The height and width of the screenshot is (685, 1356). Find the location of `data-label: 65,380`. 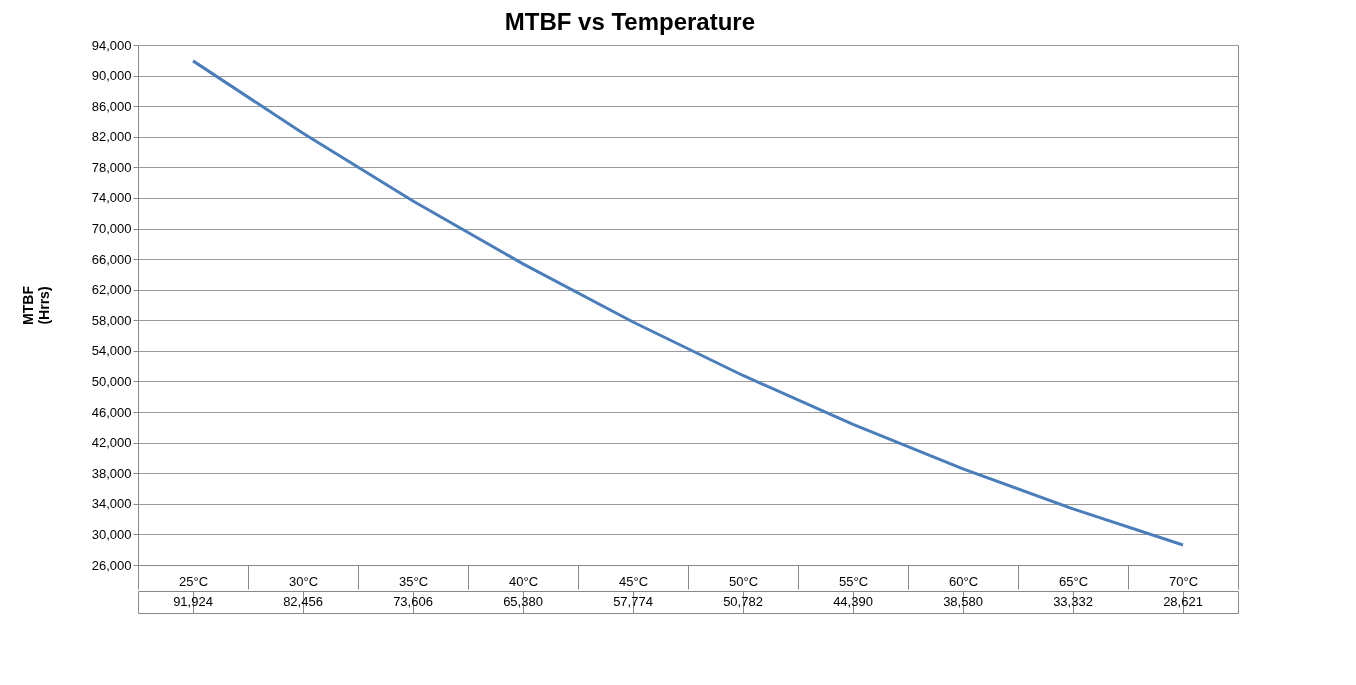

data-label: 65,380 is located at coordinates (523, 601).